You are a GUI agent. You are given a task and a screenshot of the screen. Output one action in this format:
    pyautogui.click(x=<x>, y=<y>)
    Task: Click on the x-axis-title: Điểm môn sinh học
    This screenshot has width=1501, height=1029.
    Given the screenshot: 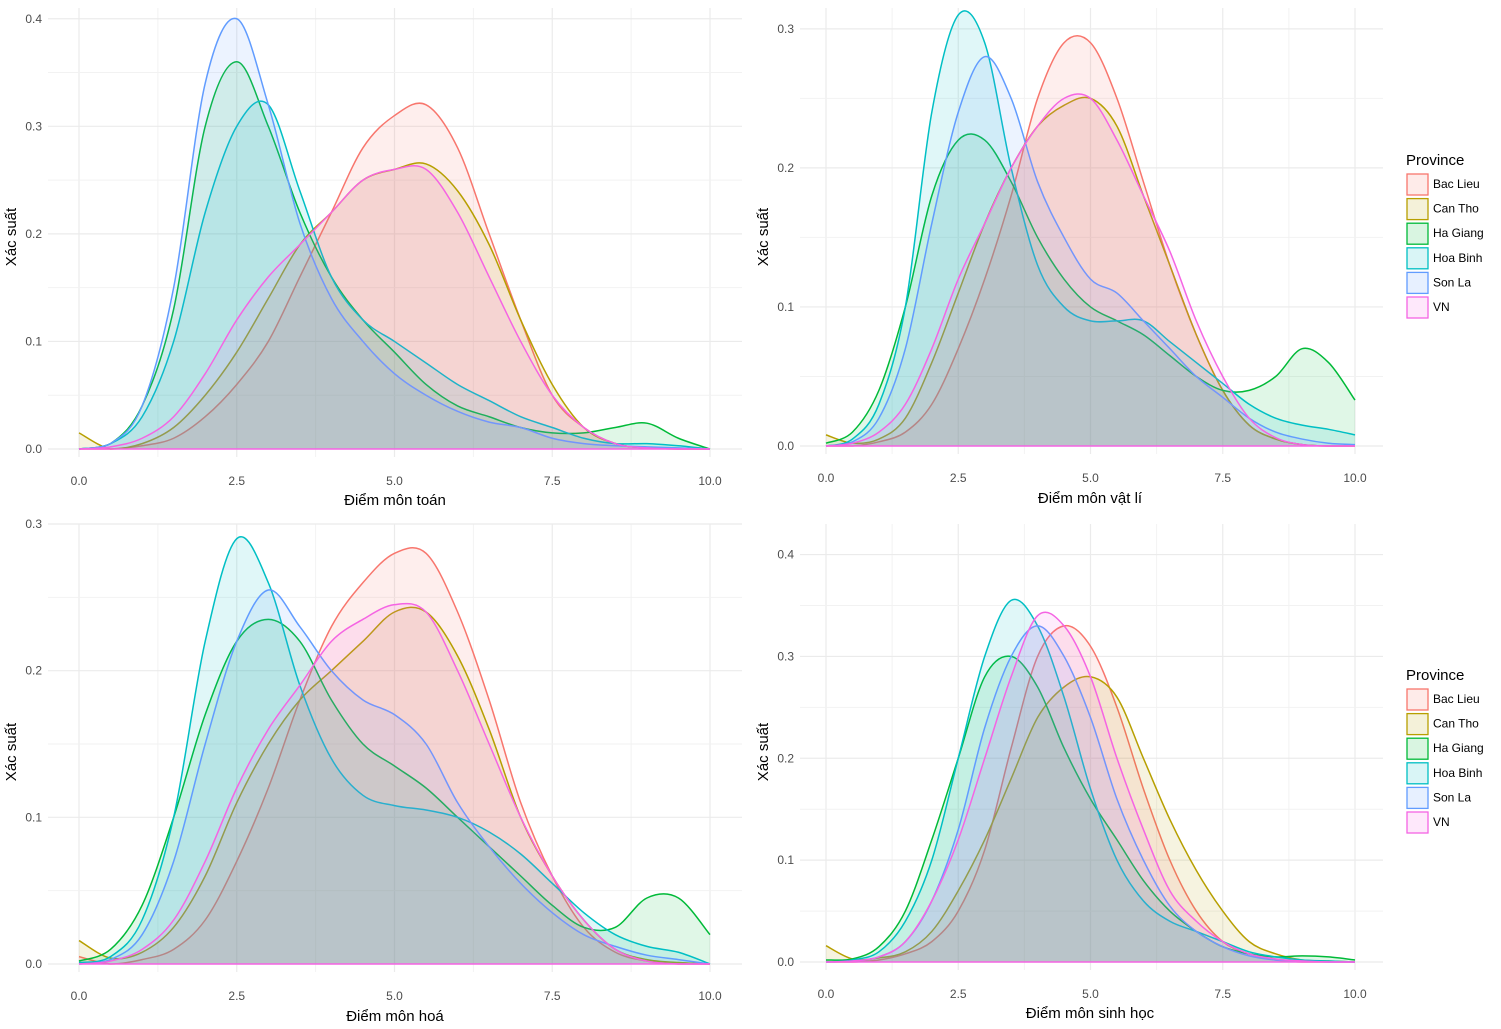 What is the action you would take?
    pyautogui.click(x=1090, y=1013)
    